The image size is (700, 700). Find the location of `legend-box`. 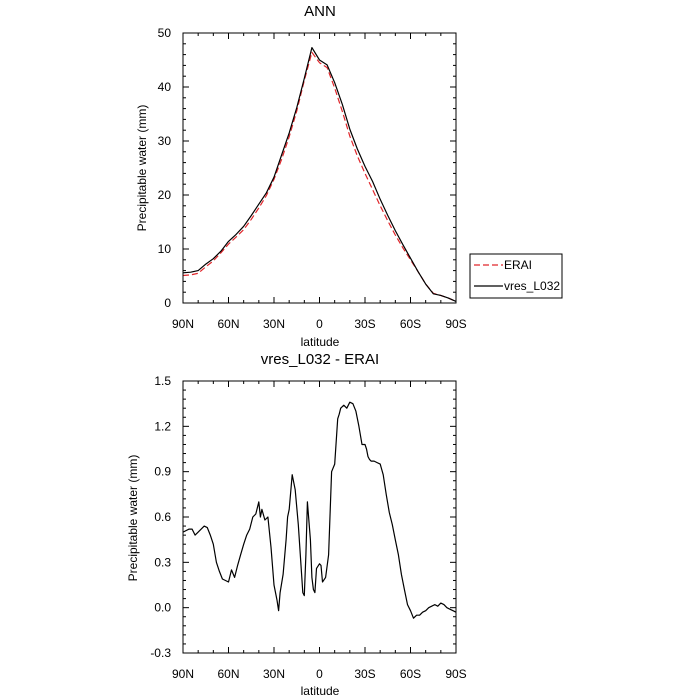

legend-box is located at coordinates (516, 276).